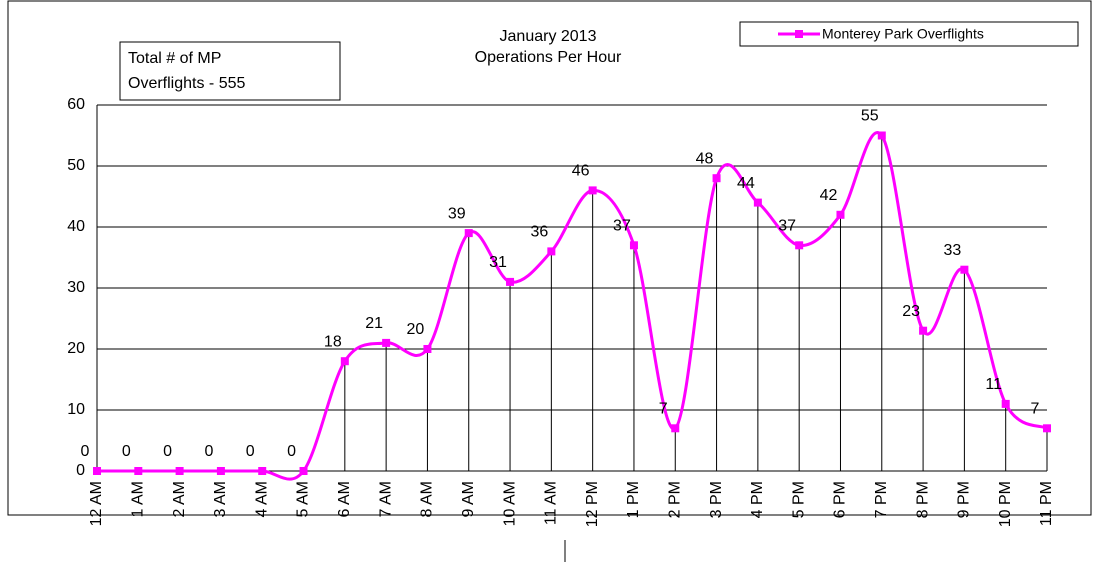 The height and width of the screenshot is (562, 1099). What do you see at coordinates (716, 499) in the screenshot?
I see `x-tick-label: 3 PM` at bounding box center [716, 499].